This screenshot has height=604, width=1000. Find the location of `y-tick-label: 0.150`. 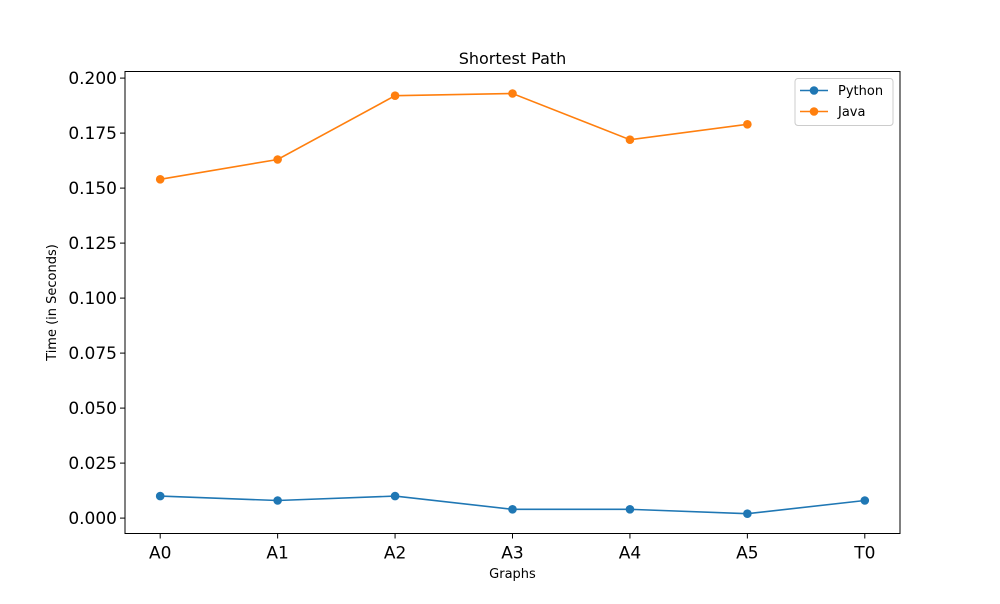

y-tick-label: 0.150 is located at coordinates (92, 189).